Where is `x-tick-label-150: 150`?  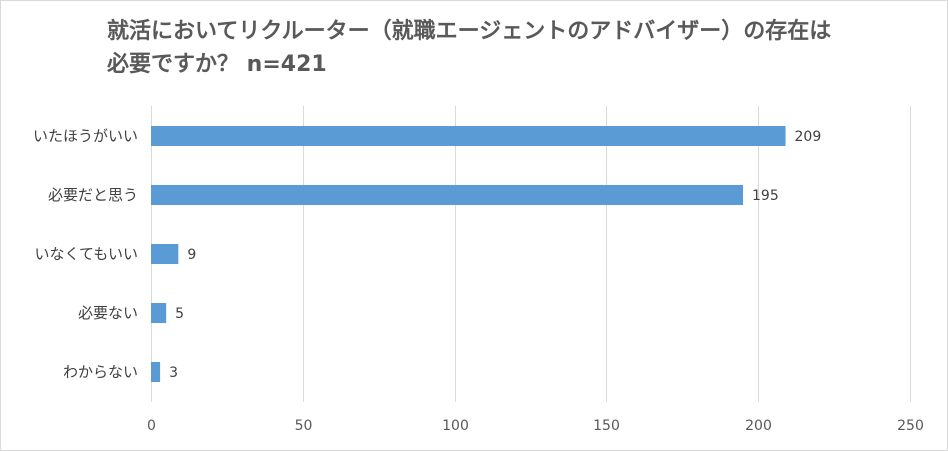
x-tick-label-150: 150 is located at coordinates (606, 426).